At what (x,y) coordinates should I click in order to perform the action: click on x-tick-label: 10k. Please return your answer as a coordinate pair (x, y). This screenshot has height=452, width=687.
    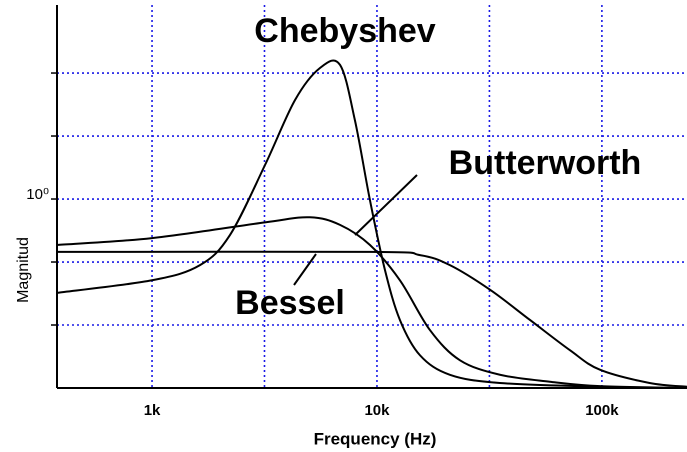
    Looking at the image, I should click on (377, 410).